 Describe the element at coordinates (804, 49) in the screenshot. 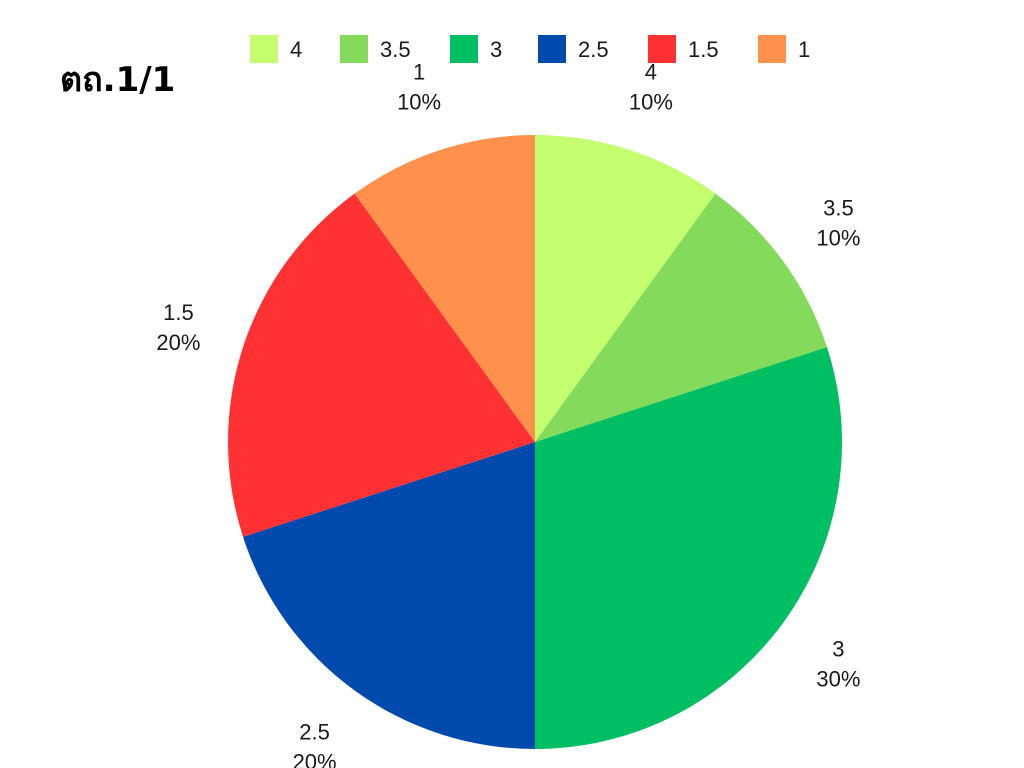

I see `legend-label: 1` at that location.